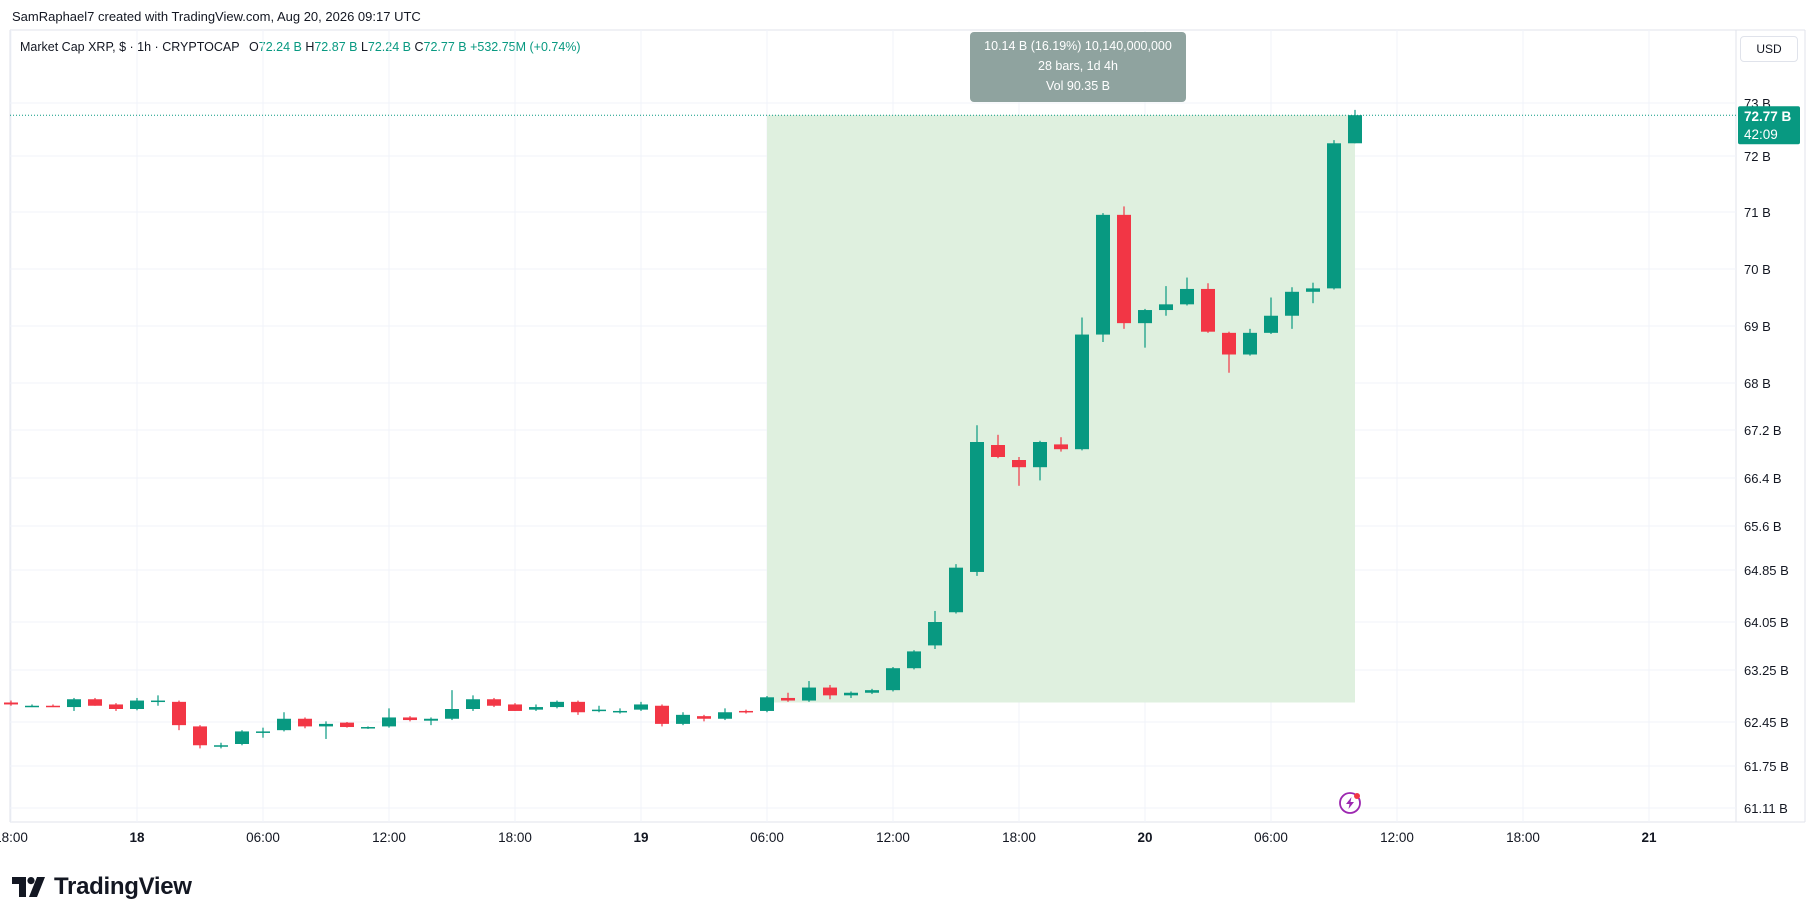 The width and height of the screenshot is (1814, 922). Describe the element at coordinates (1350, 803) in the screenshot. I see `lightning-icon` at that location.